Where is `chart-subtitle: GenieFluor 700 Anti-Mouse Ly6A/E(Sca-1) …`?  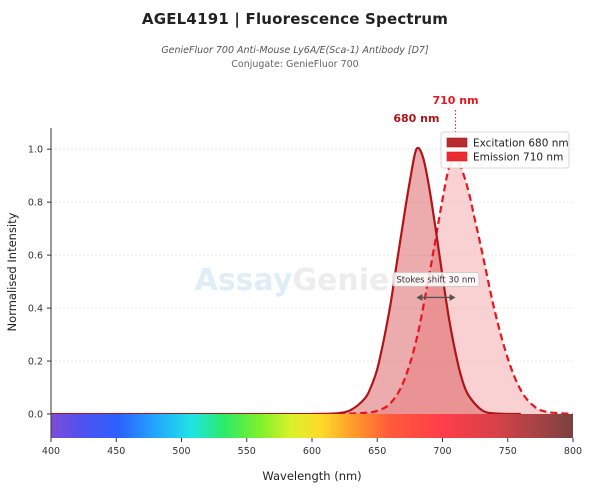 chart-subtitle: GenieFluor 700 Anti-Mouse Ly6A/E(Sca-1) … is located at coordinates (295, 50).